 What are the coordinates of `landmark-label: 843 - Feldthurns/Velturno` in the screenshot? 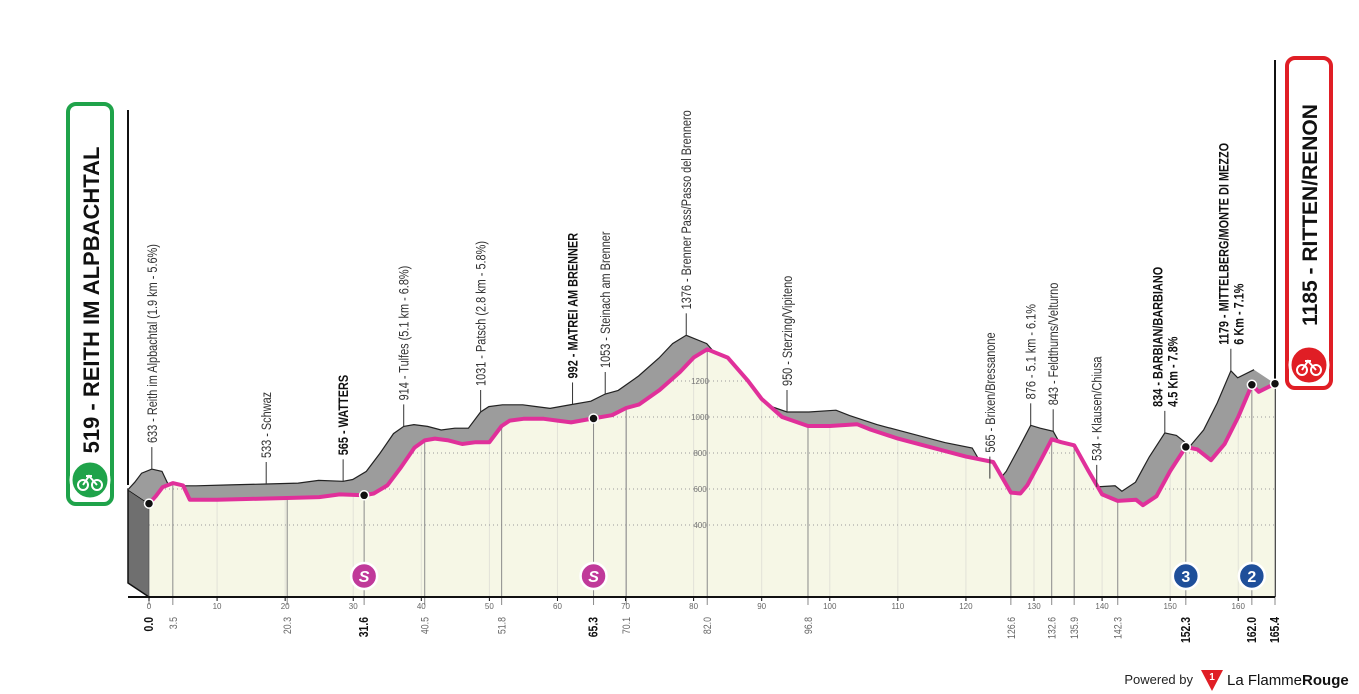 It's located at (1054, 344).